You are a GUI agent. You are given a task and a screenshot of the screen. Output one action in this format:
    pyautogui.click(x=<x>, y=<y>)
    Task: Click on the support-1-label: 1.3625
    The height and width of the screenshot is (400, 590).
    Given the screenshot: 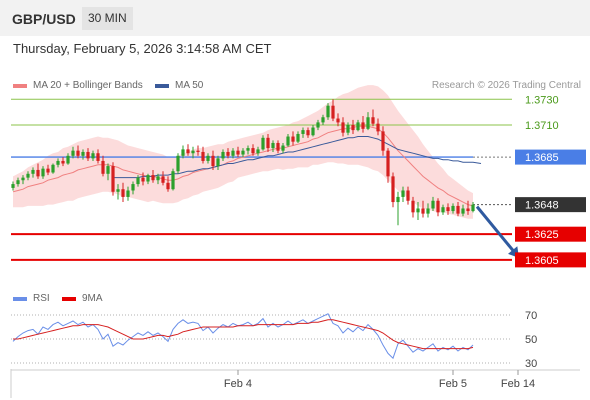 What is the action you would take?
    pyautogui.click(x=542, y=235)
    